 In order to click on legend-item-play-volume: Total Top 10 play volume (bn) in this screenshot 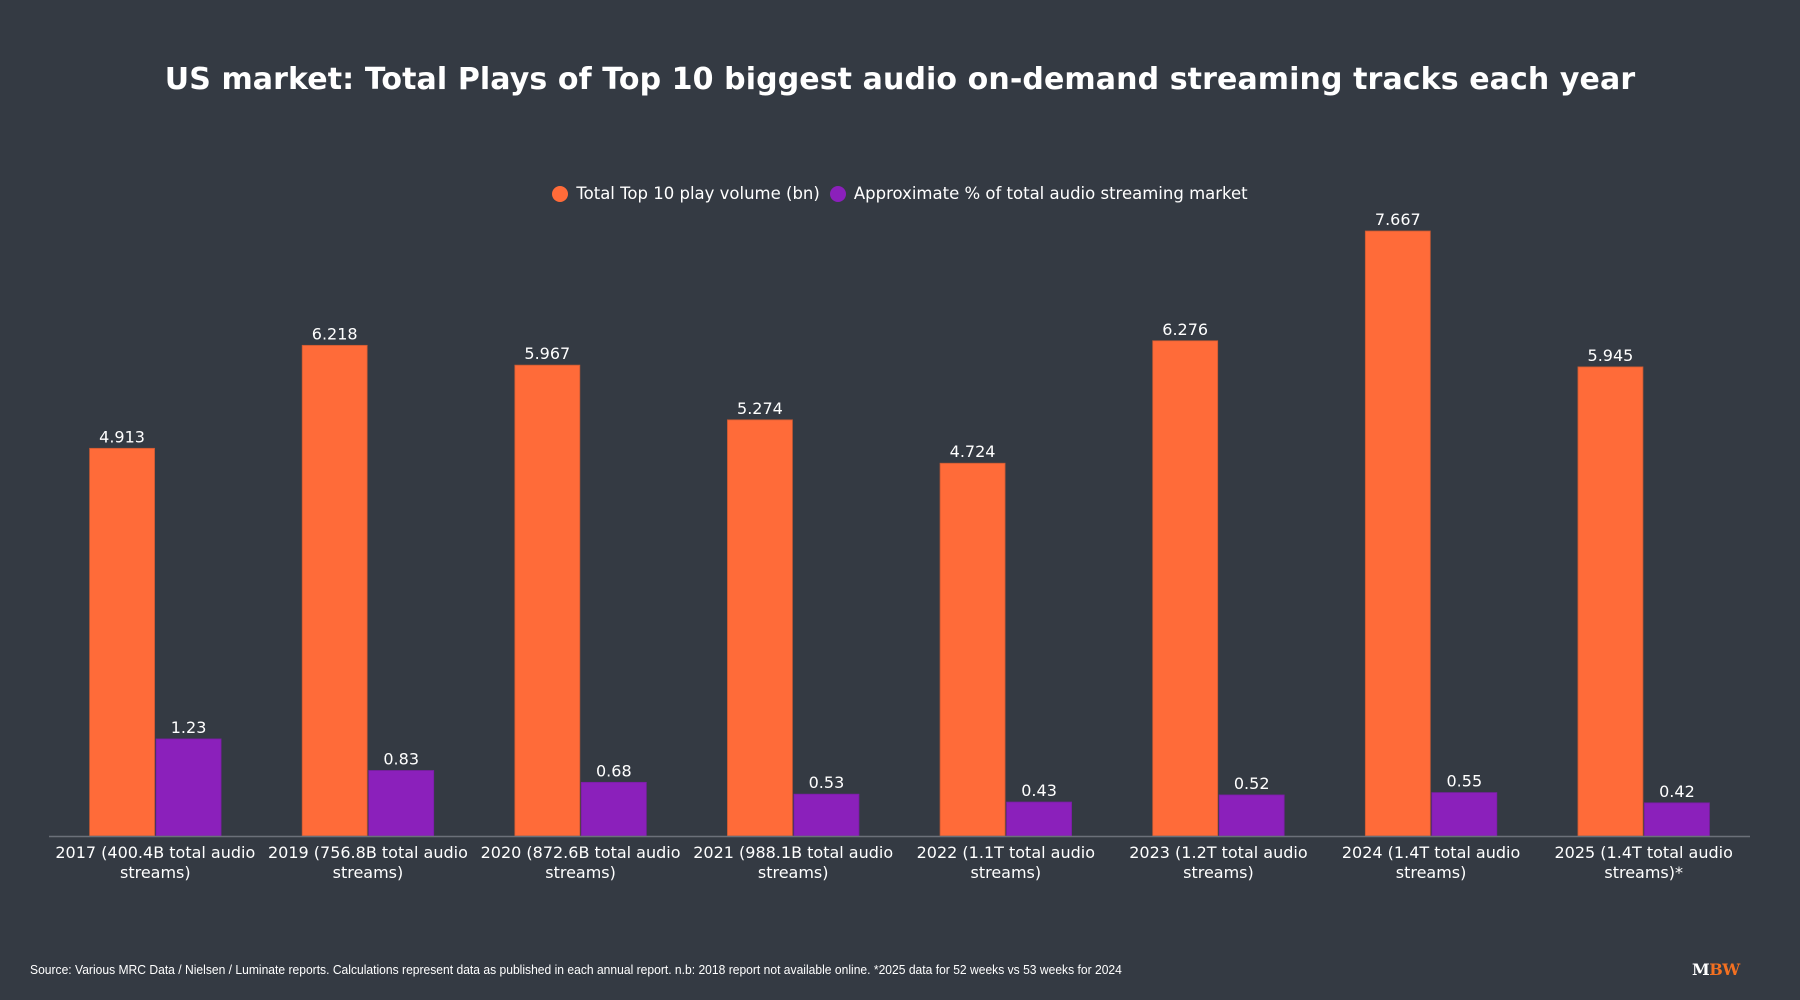, I will do `click(686, 193)`.